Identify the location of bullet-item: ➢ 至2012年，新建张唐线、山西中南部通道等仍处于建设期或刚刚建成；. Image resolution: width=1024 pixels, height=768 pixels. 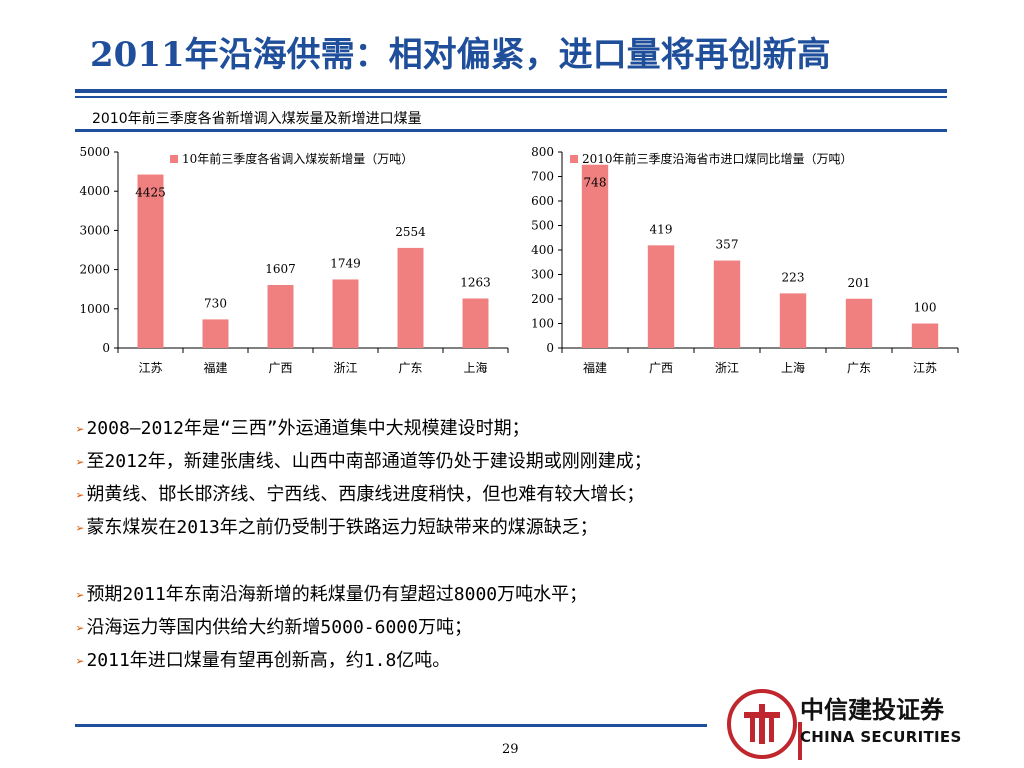
(526, 461).